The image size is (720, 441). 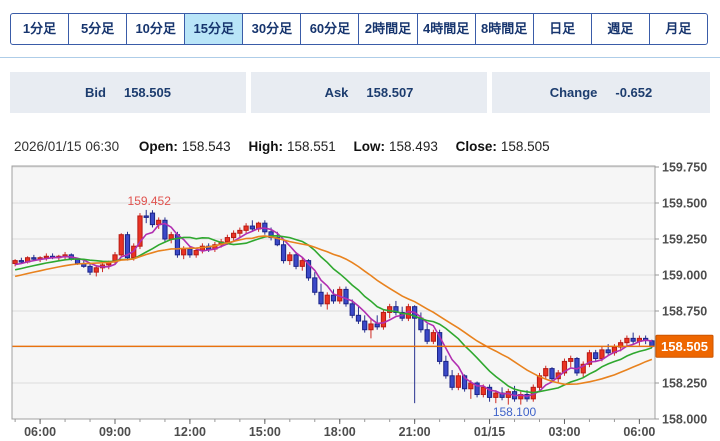 What do you see at coordinates (340, 432) in the screenshot?
I see `svg-text: 18:00` at bounding box center [340, 432].